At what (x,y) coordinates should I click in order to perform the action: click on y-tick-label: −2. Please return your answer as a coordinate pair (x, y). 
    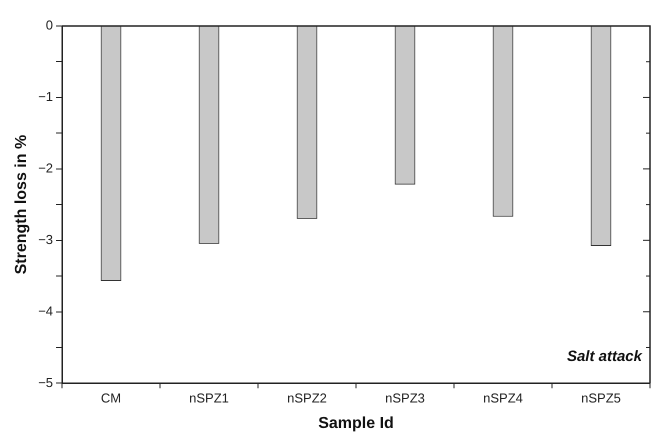
    Looking at the image, I should click on (46, 168).